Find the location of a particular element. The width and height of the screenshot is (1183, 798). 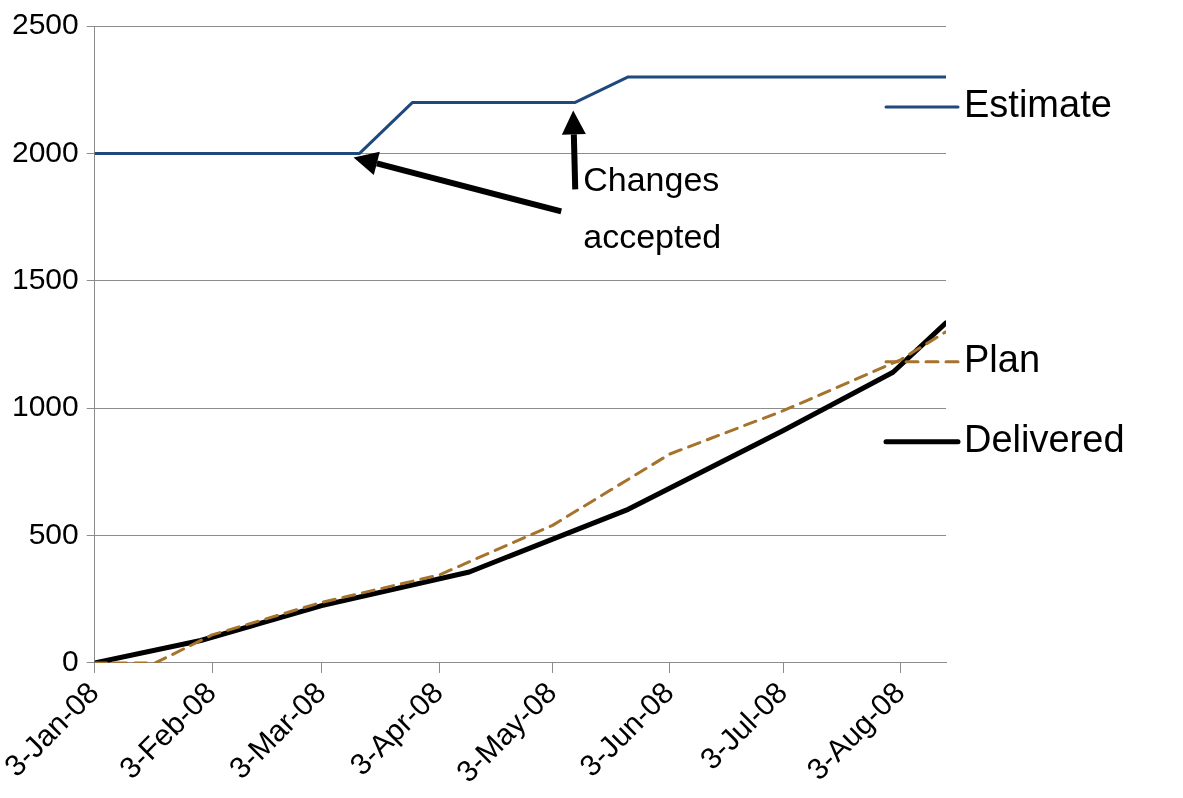

y-tick-label: 0 is located at coordinates (70, 661).